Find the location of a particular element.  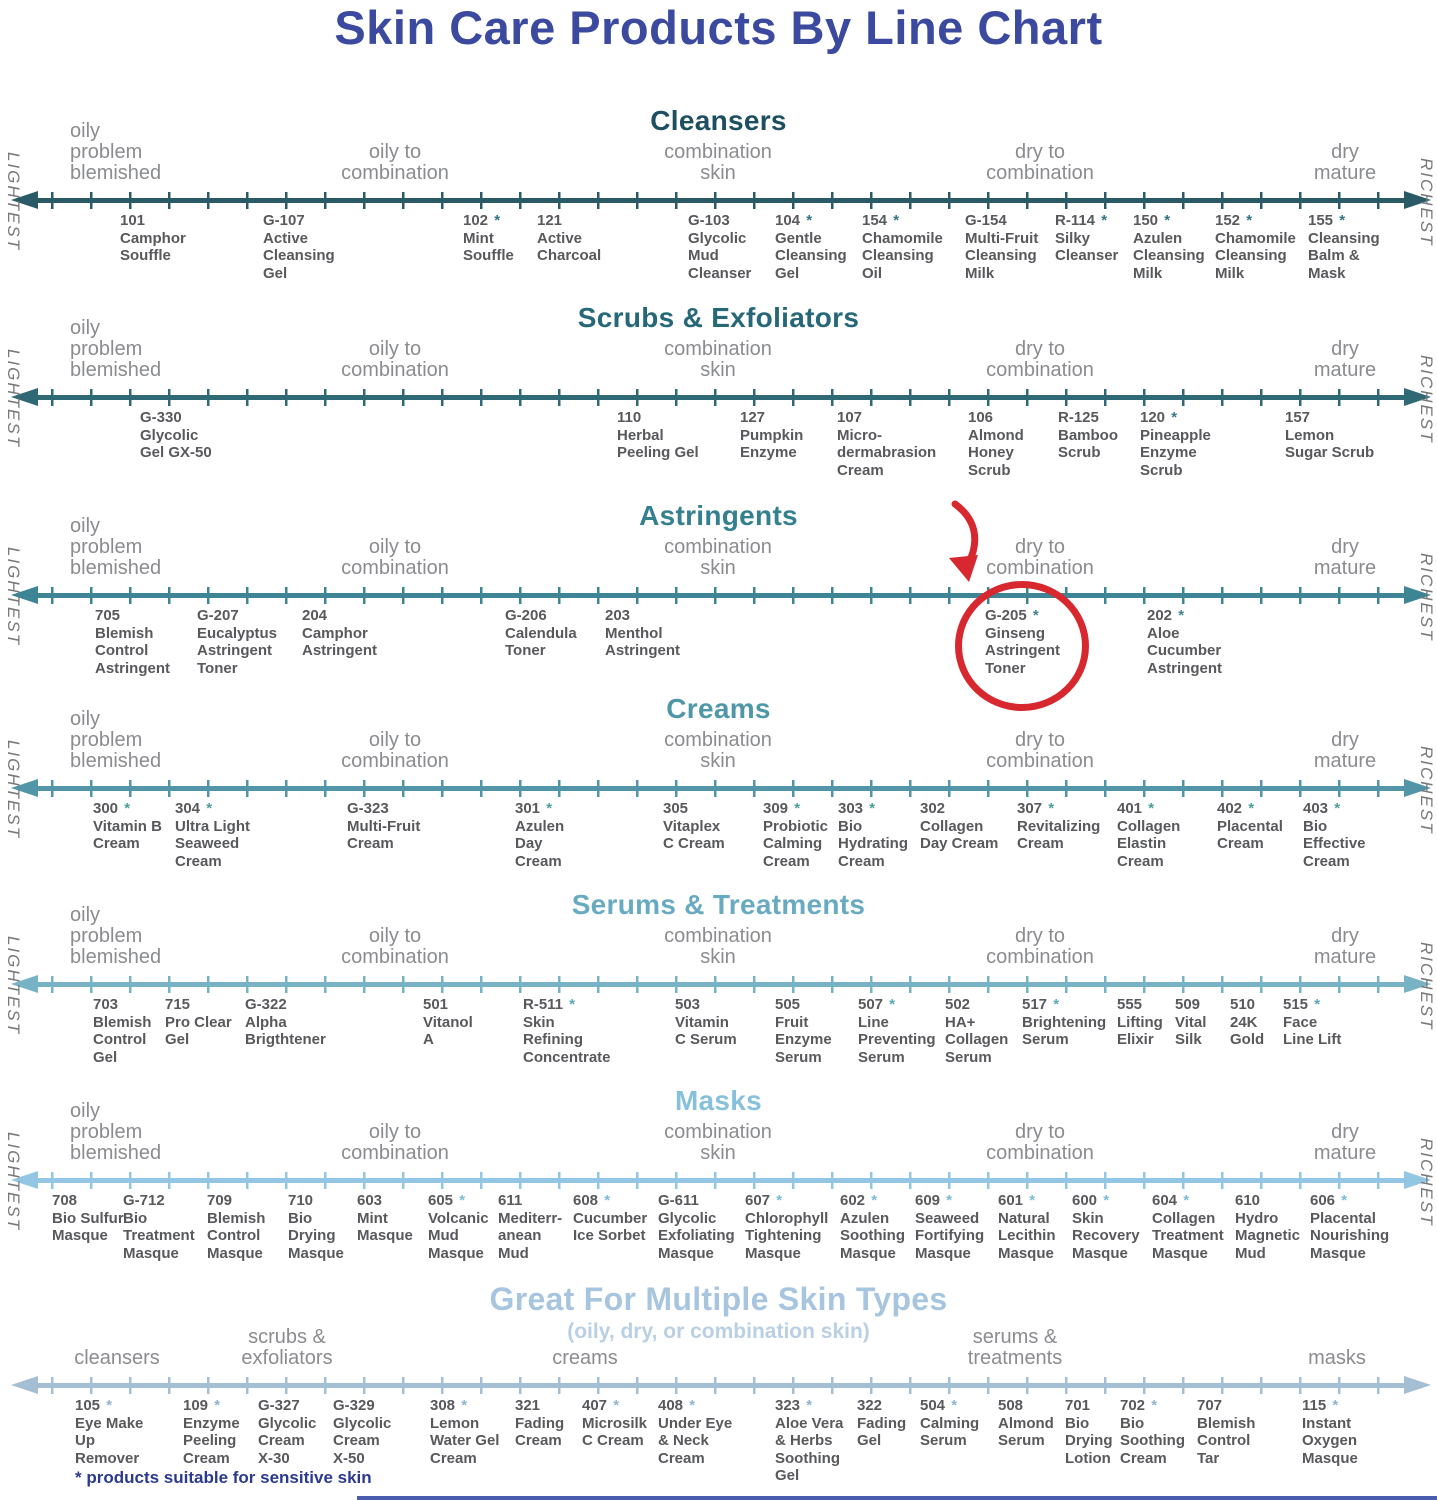

product-105: 105 * Eye Make Up Remover is located at coordinates (109, 1432).